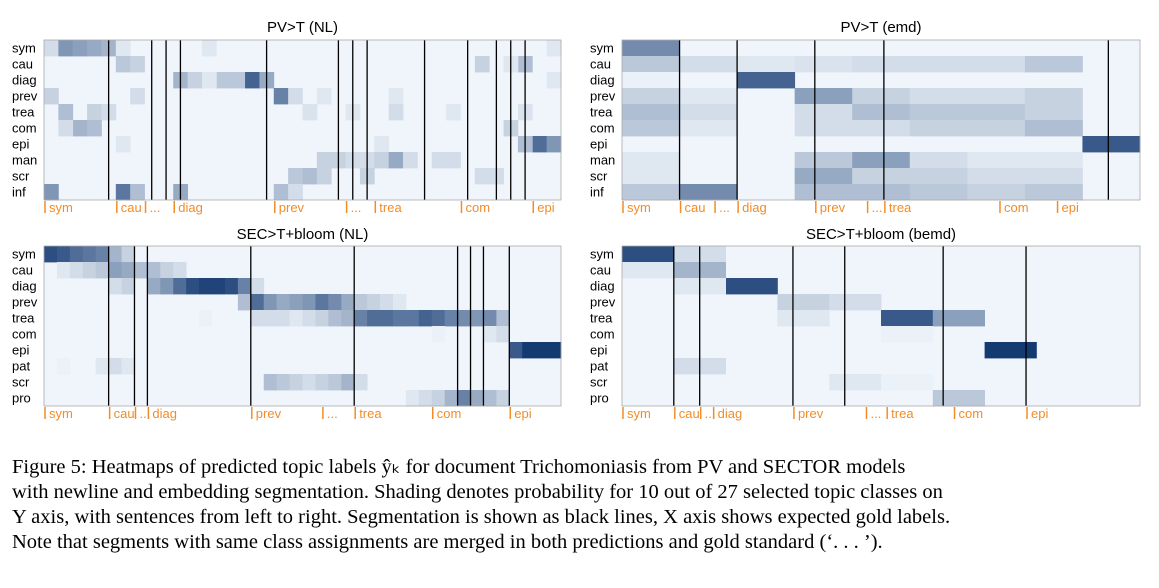 This screenshot has width=1159, height=588. I want to click on heatmap-frame, so click(302, 326).